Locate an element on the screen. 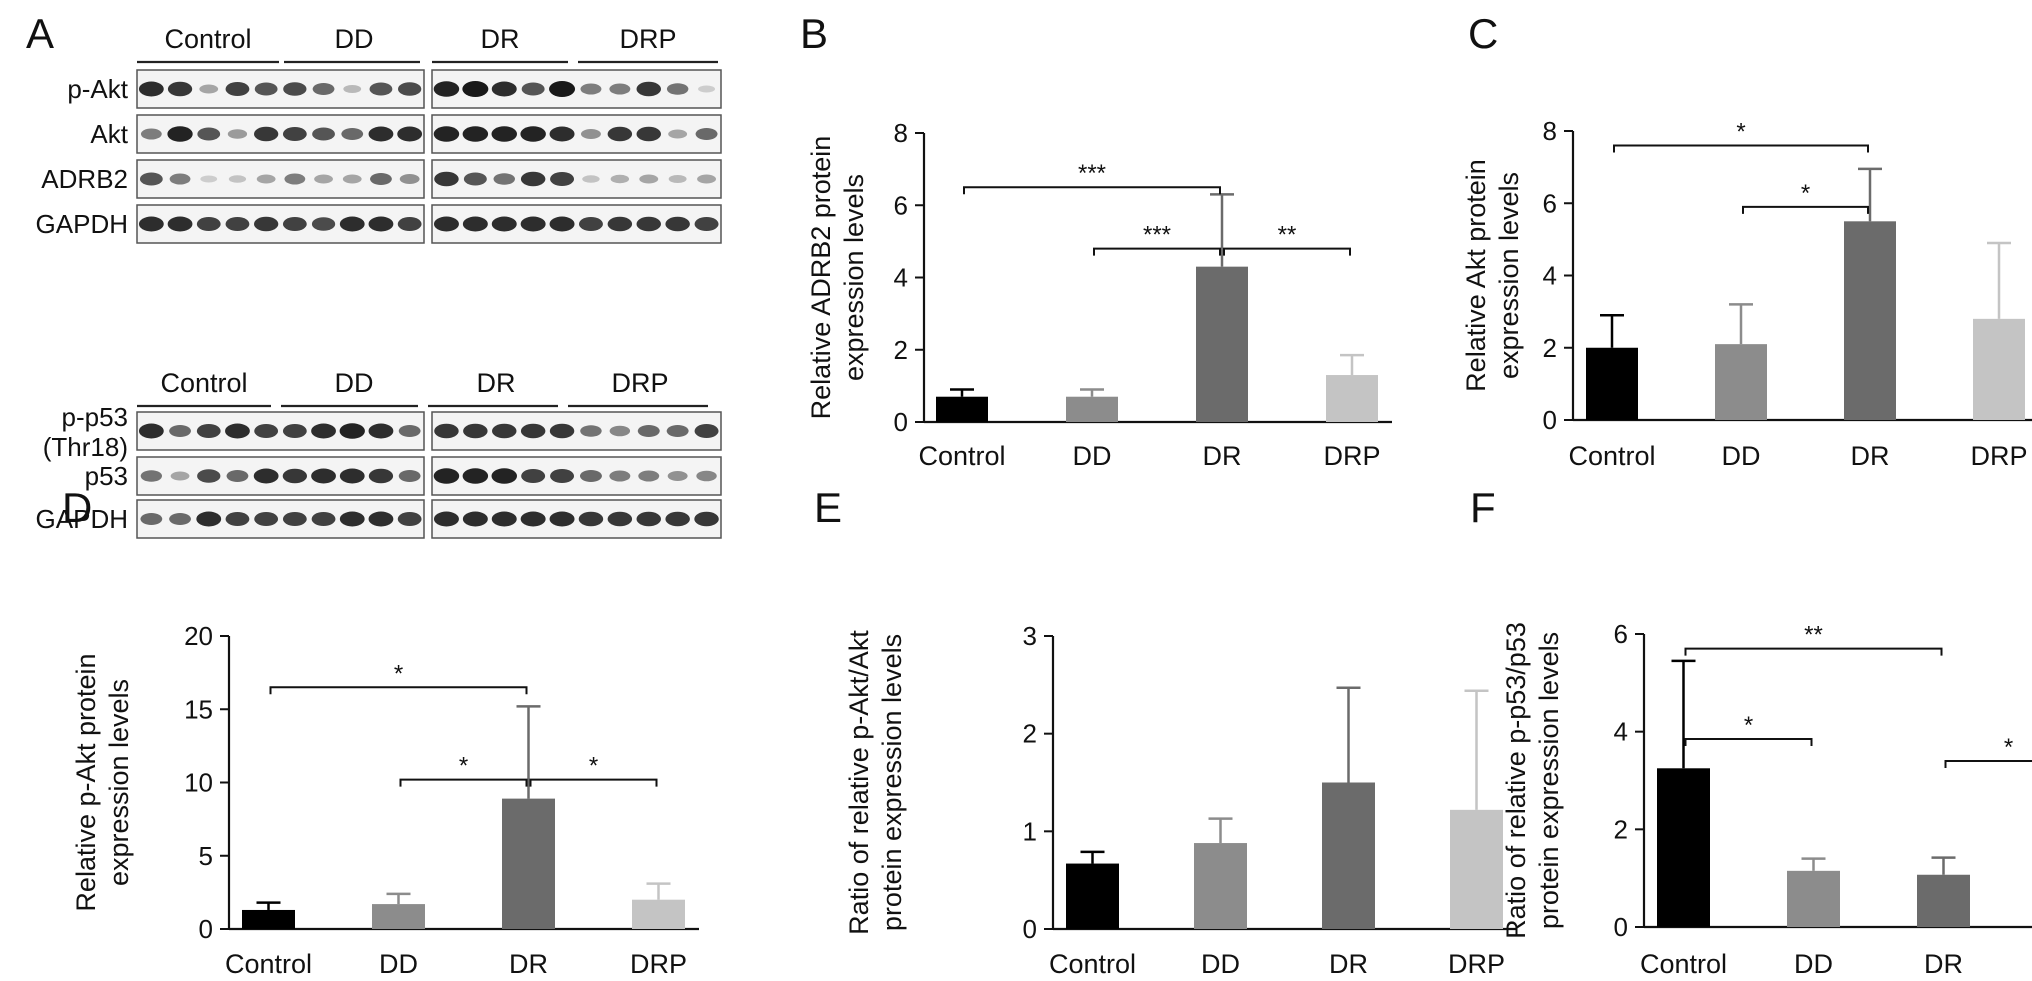 Image resolution: width=2032 pixels, height=981 pixels. blot-group-label: Control is located at coordinates (203, 383).